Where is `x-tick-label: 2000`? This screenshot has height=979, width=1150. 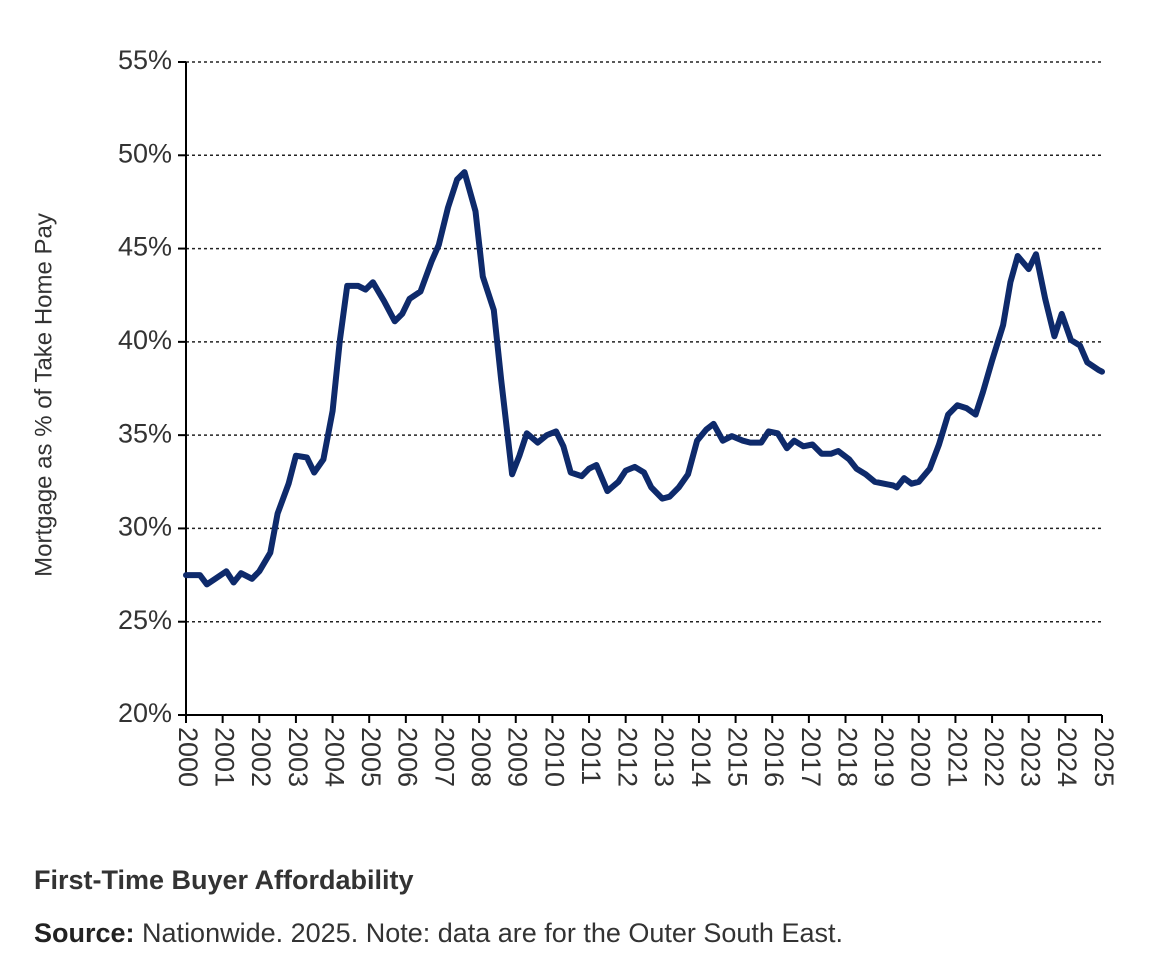 x-tick-label: 2000 is located at coordinates (188, 757).